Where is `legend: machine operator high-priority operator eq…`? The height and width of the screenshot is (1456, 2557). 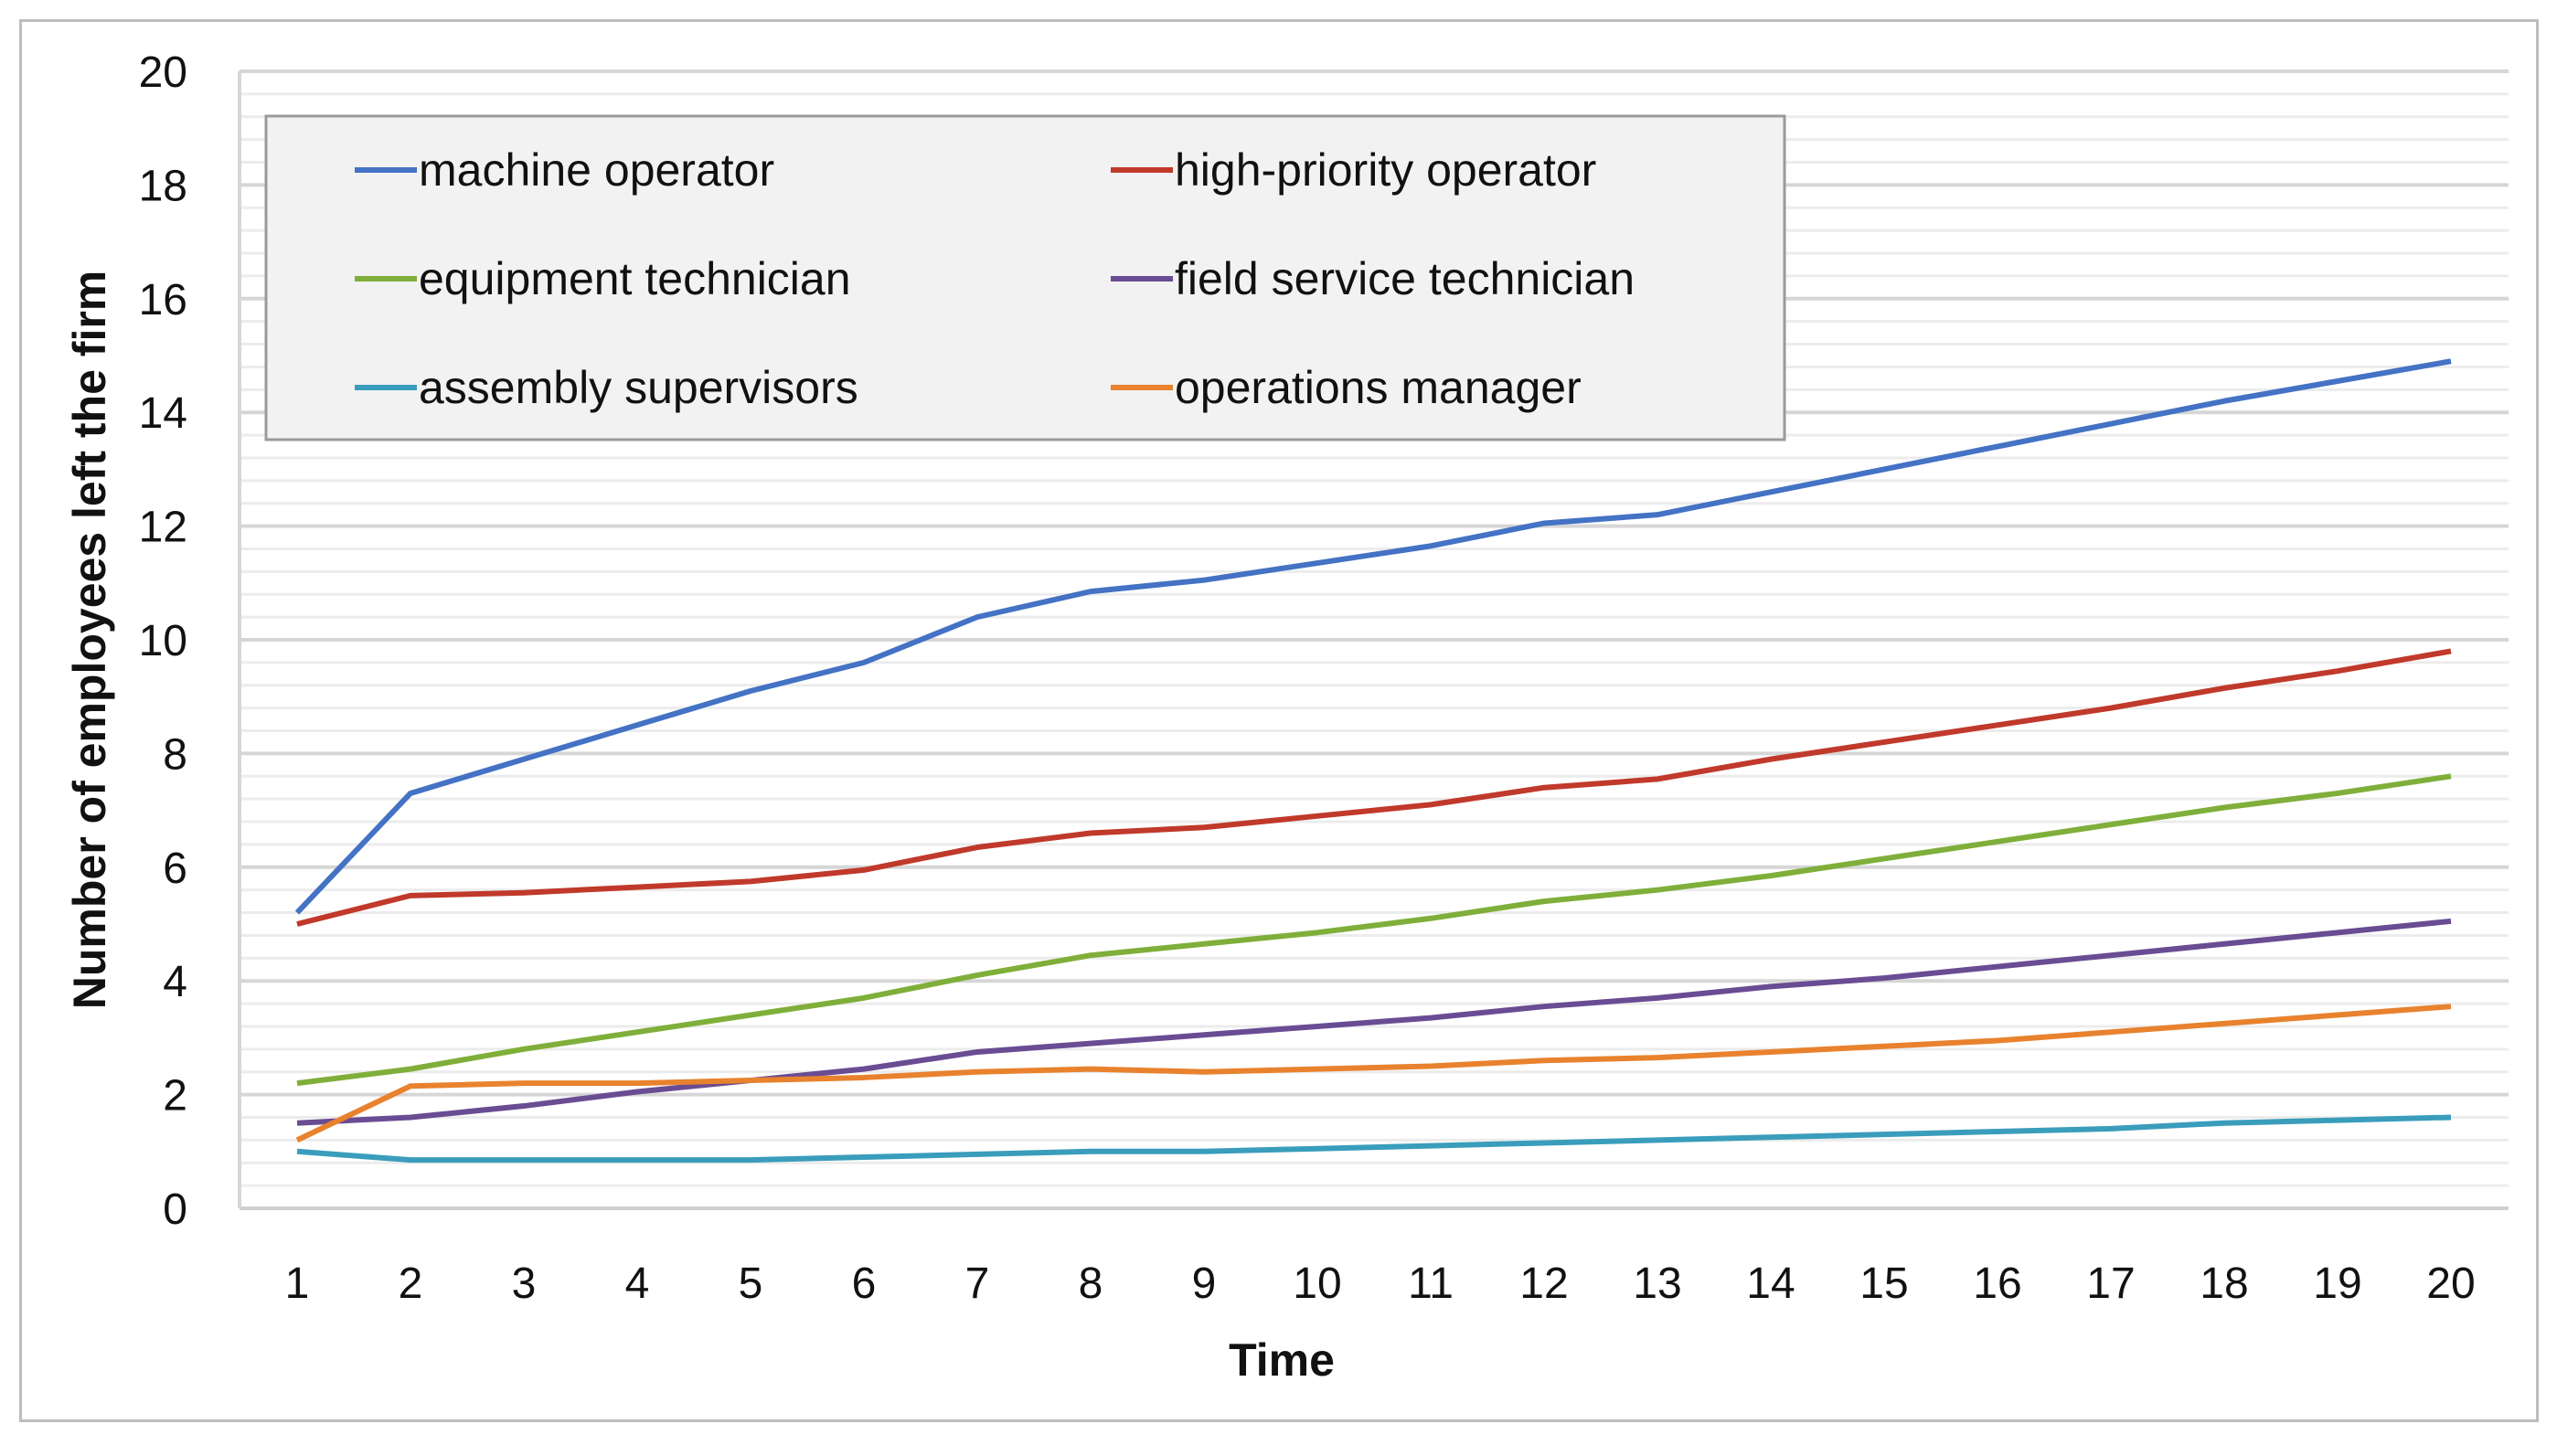
legend: machine operator high-priority operator eq… is located at coordinates (1025, 278).